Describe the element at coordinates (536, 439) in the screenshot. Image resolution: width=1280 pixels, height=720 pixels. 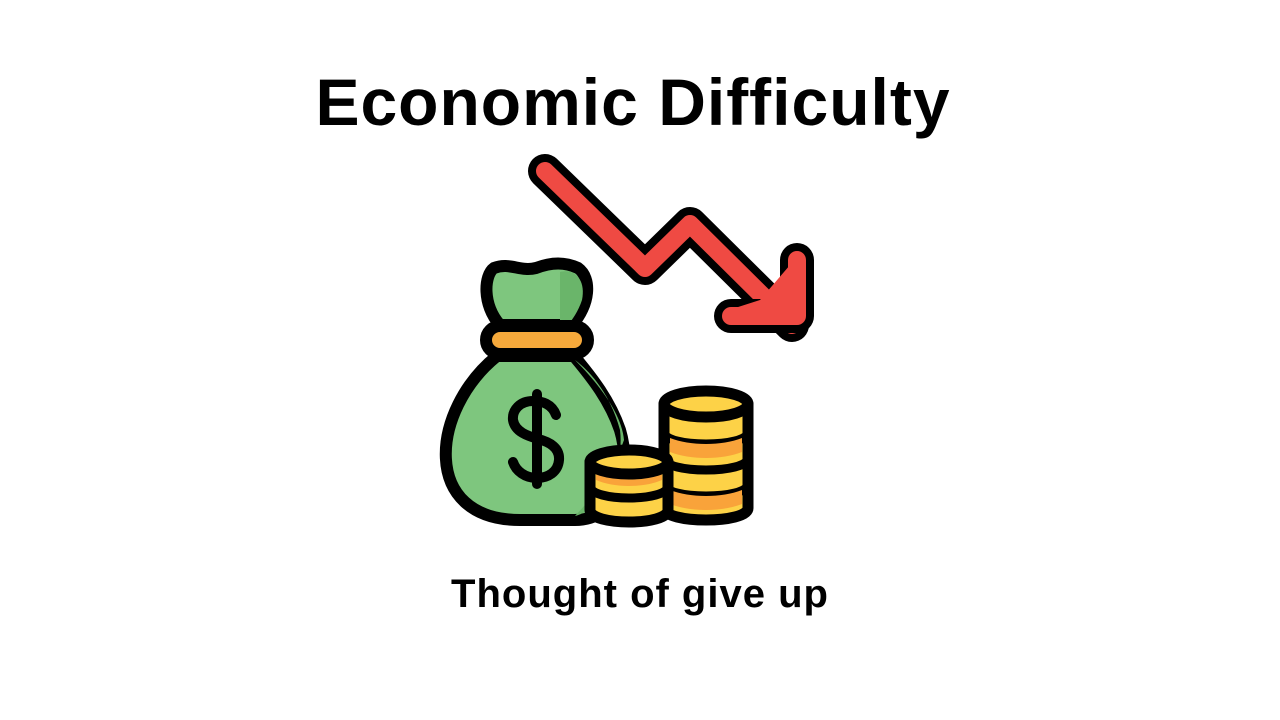
I see `dollar-sign-icon` at that location.